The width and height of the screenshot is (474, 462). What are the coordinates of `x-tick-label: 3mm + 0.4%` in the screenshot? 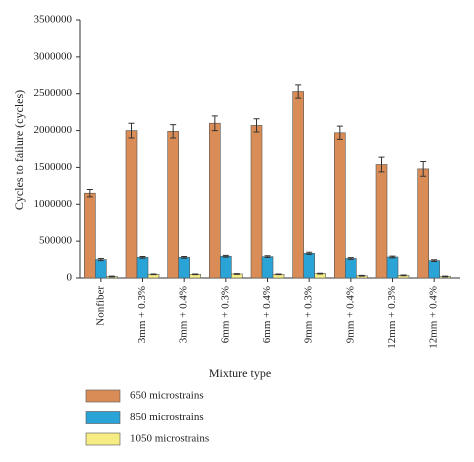 It's located at (184, 314).